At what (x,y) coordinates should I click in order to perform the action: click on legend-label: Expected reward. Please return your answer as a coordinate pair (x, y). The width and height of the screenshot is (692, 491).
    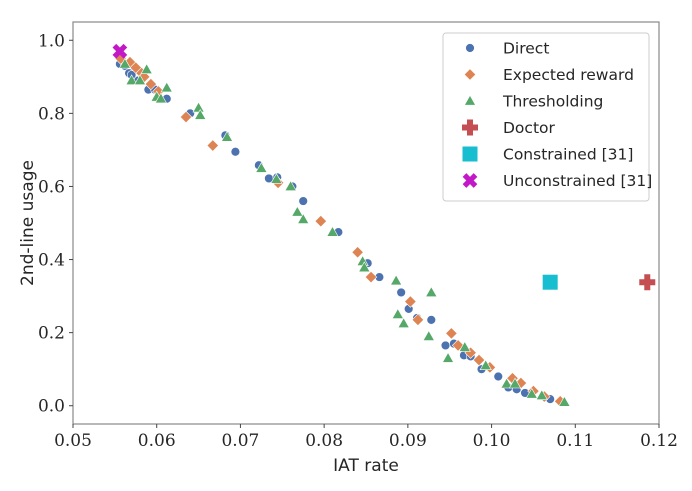
    Looking at the image, I should click on (568, 75).